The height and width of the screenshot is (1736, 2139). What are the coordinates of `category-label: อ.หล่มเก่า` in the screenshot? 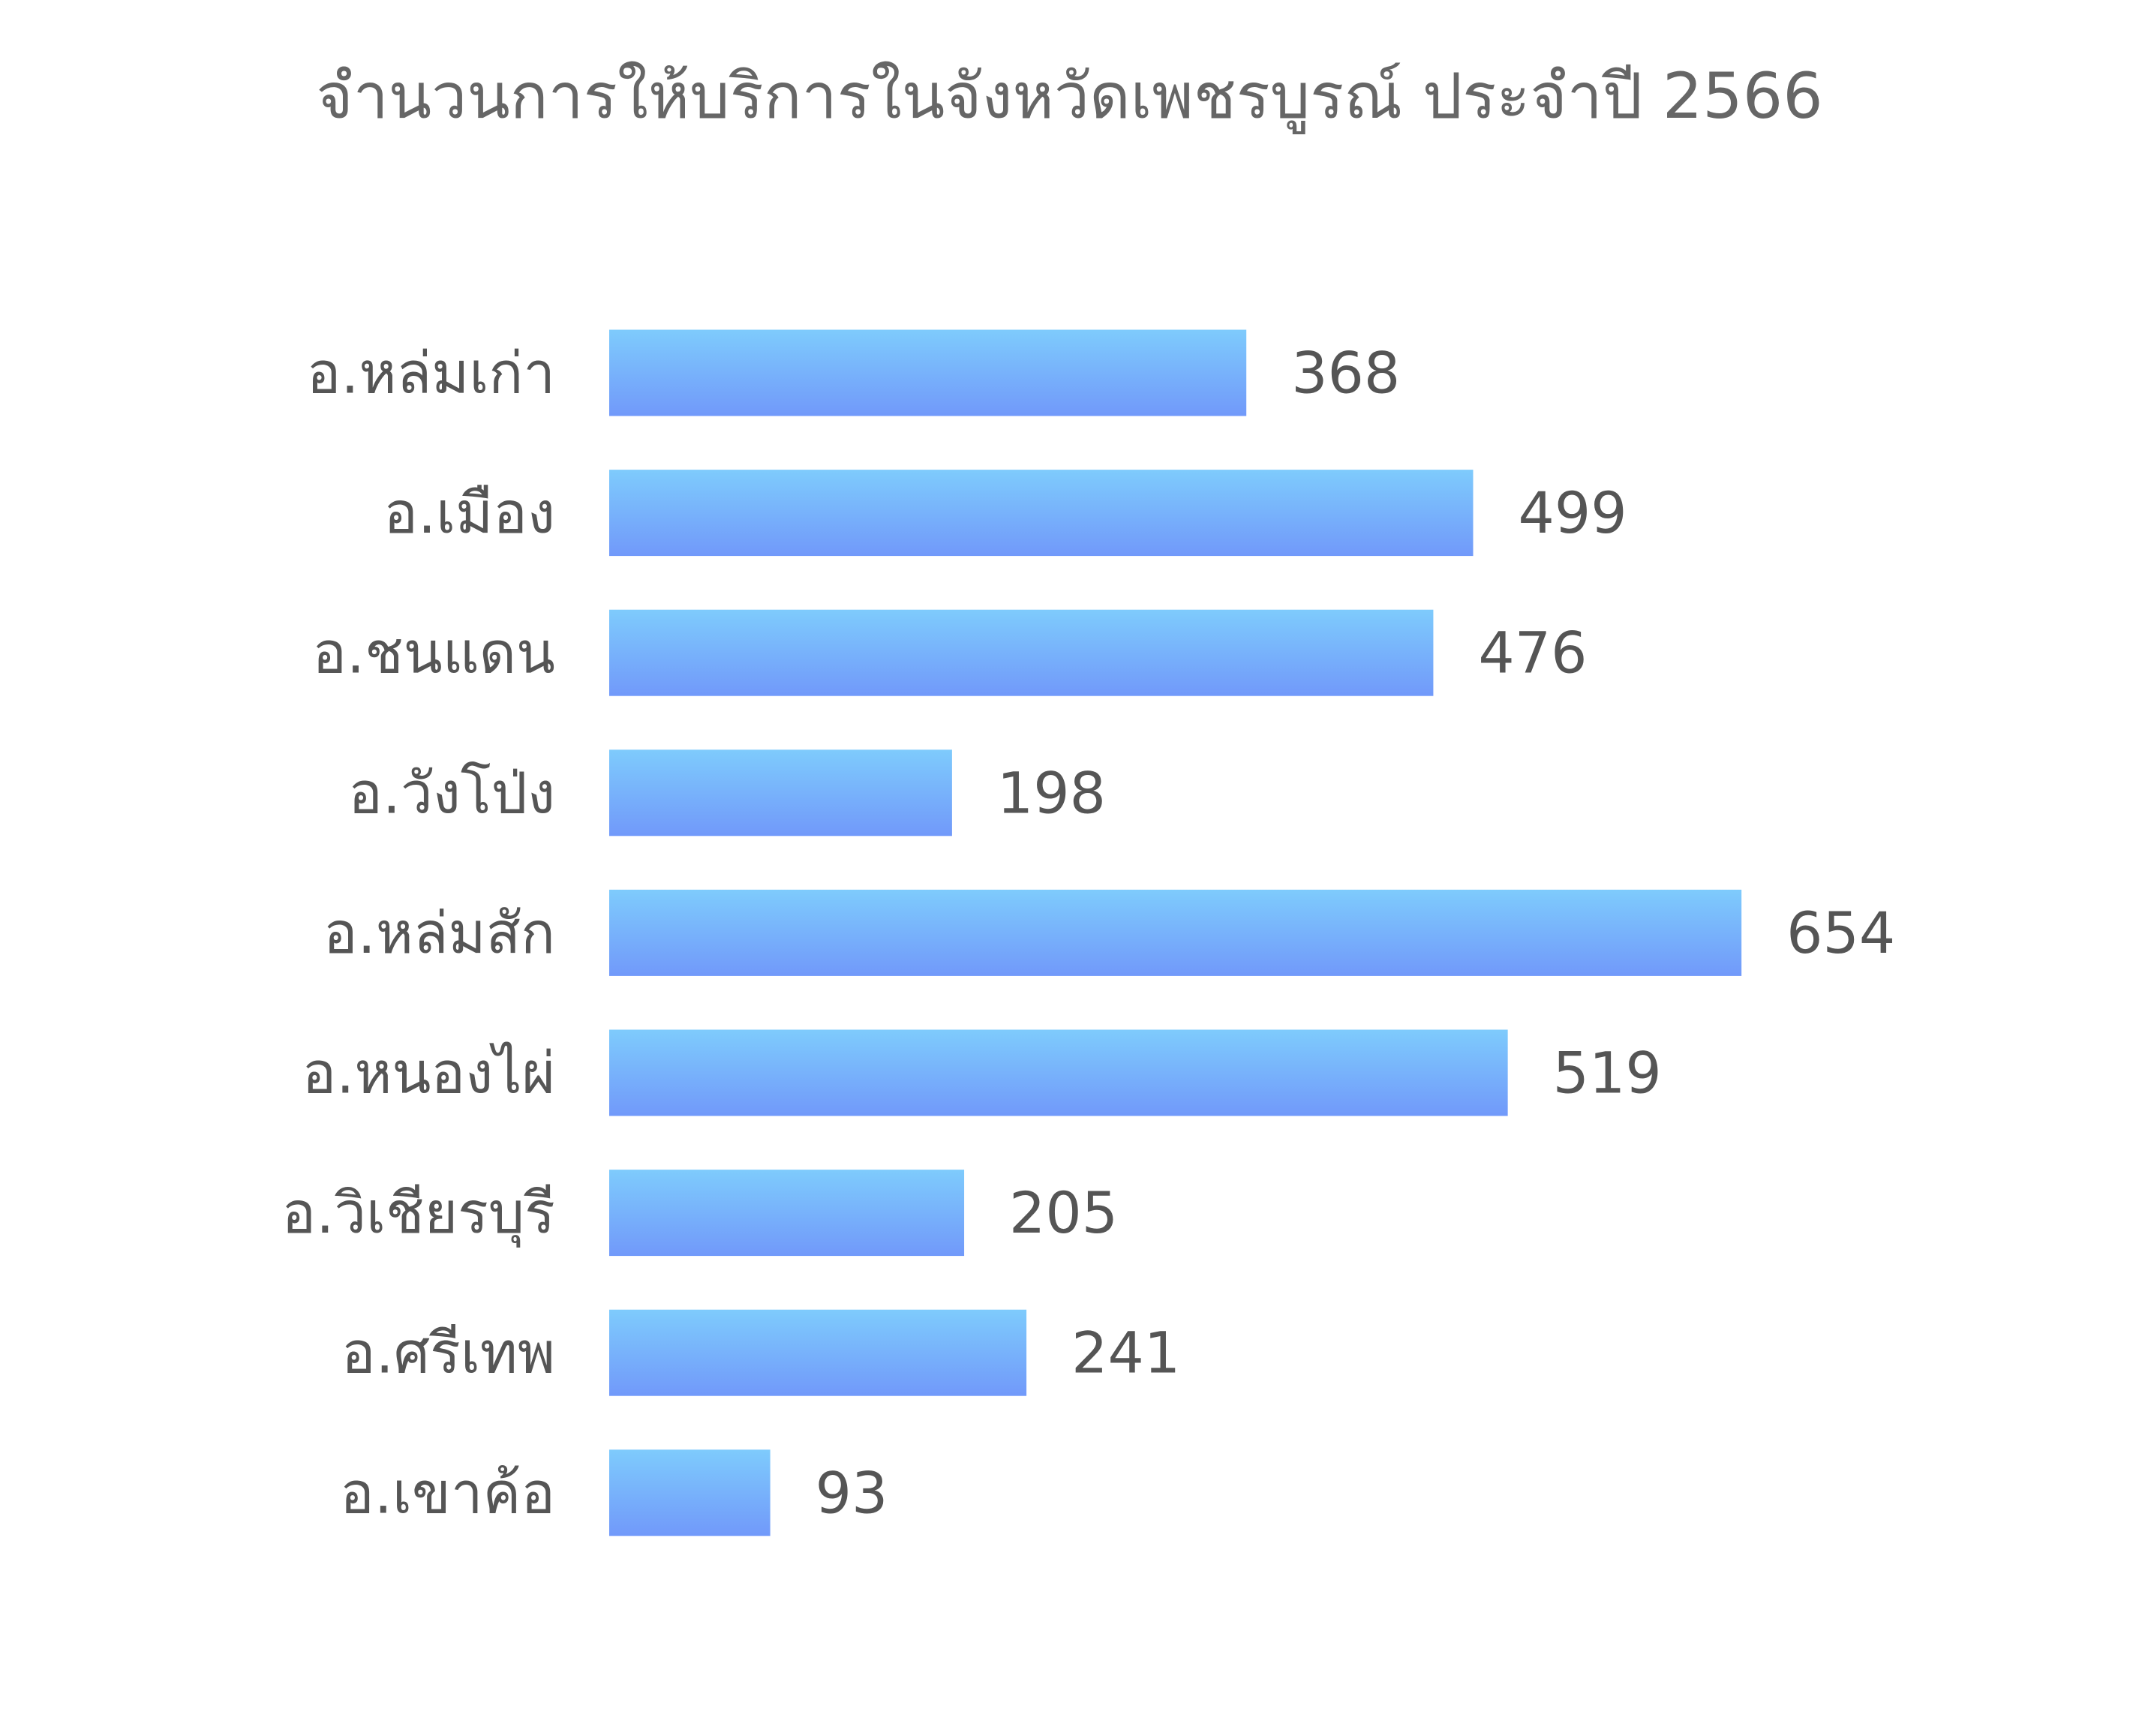 It's located at (431, 374).